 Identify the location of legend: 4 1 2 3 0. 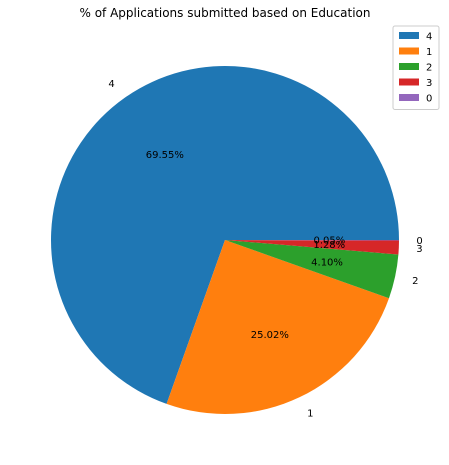
(416, 67).